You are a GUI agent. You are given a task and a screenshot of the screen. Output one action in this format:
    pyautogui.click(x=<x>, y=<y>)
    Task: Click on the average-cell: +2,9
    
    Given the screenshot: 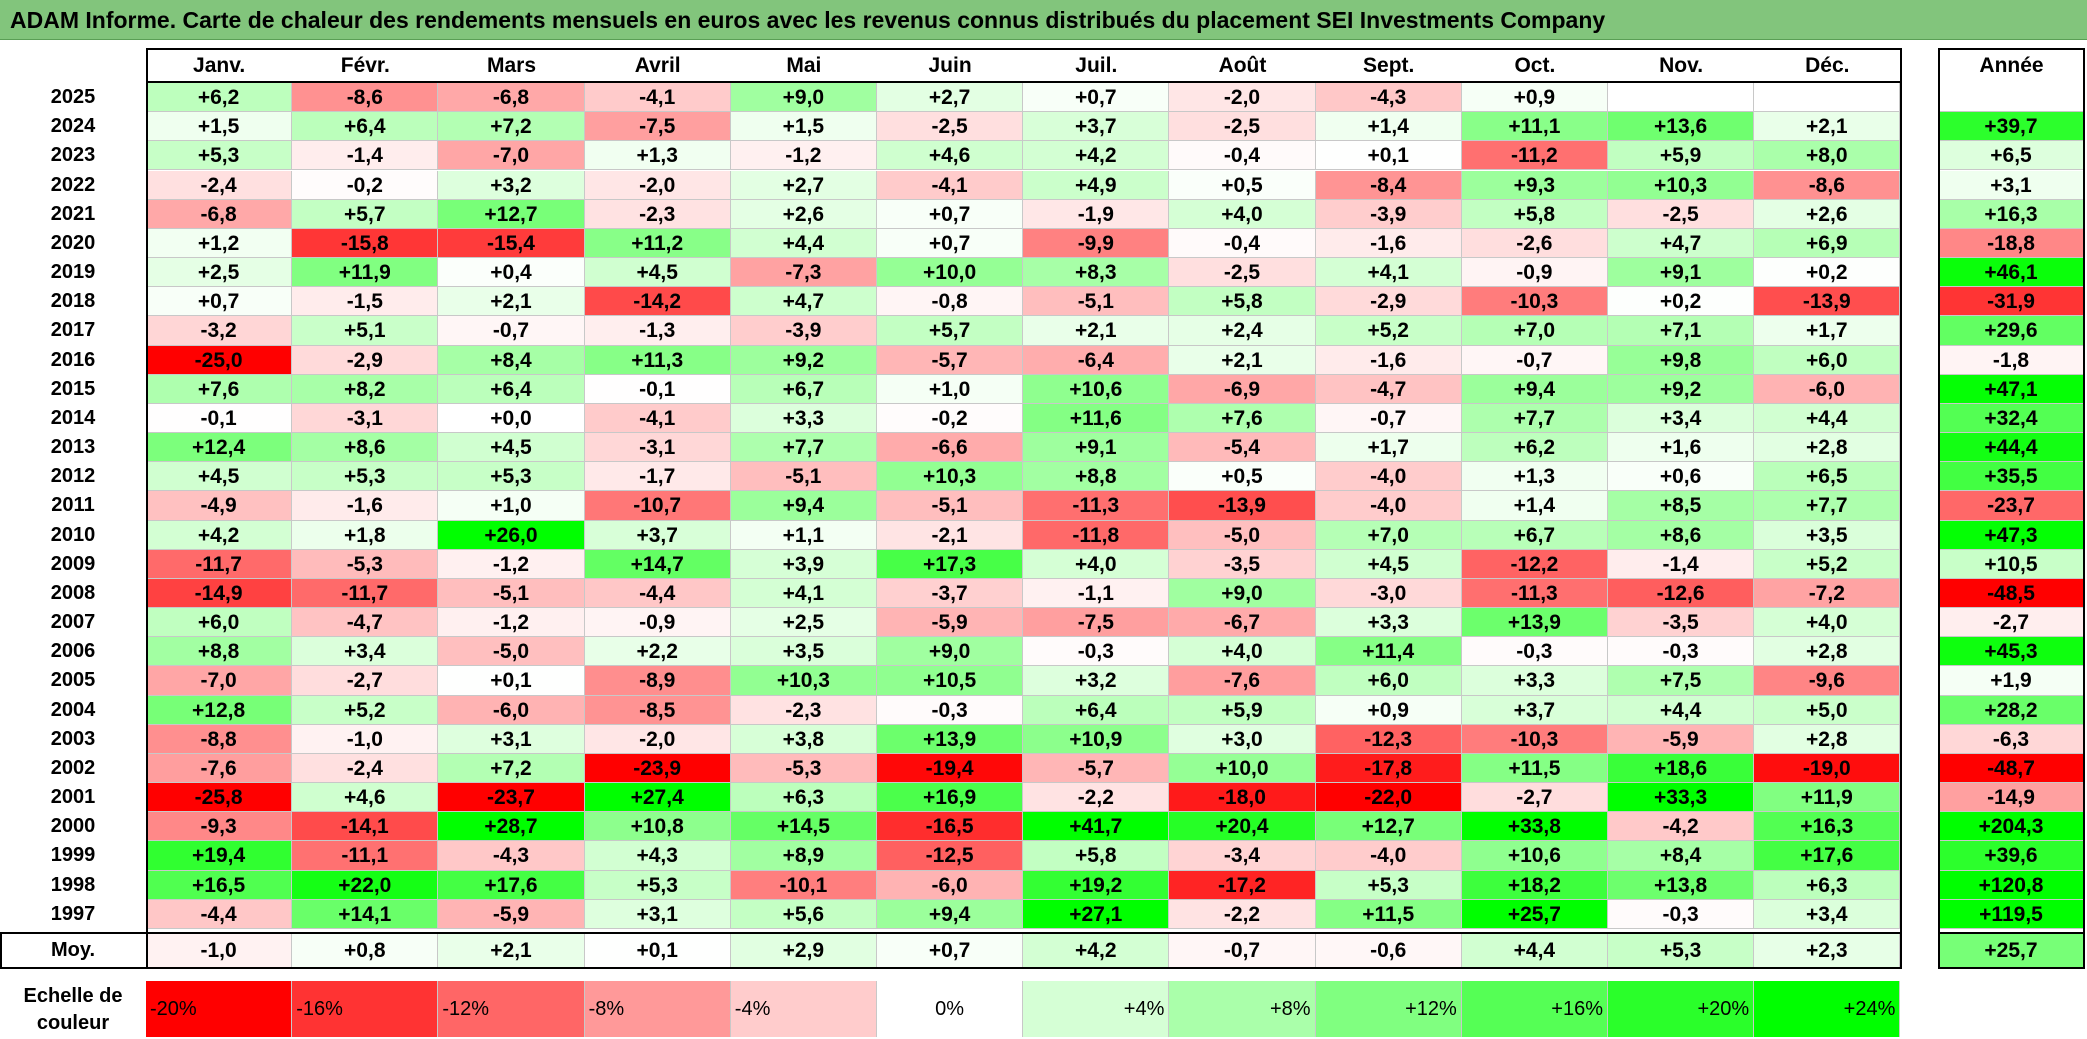 What is the action you would take?
    pyautogui.click(x=803, y=950)
    